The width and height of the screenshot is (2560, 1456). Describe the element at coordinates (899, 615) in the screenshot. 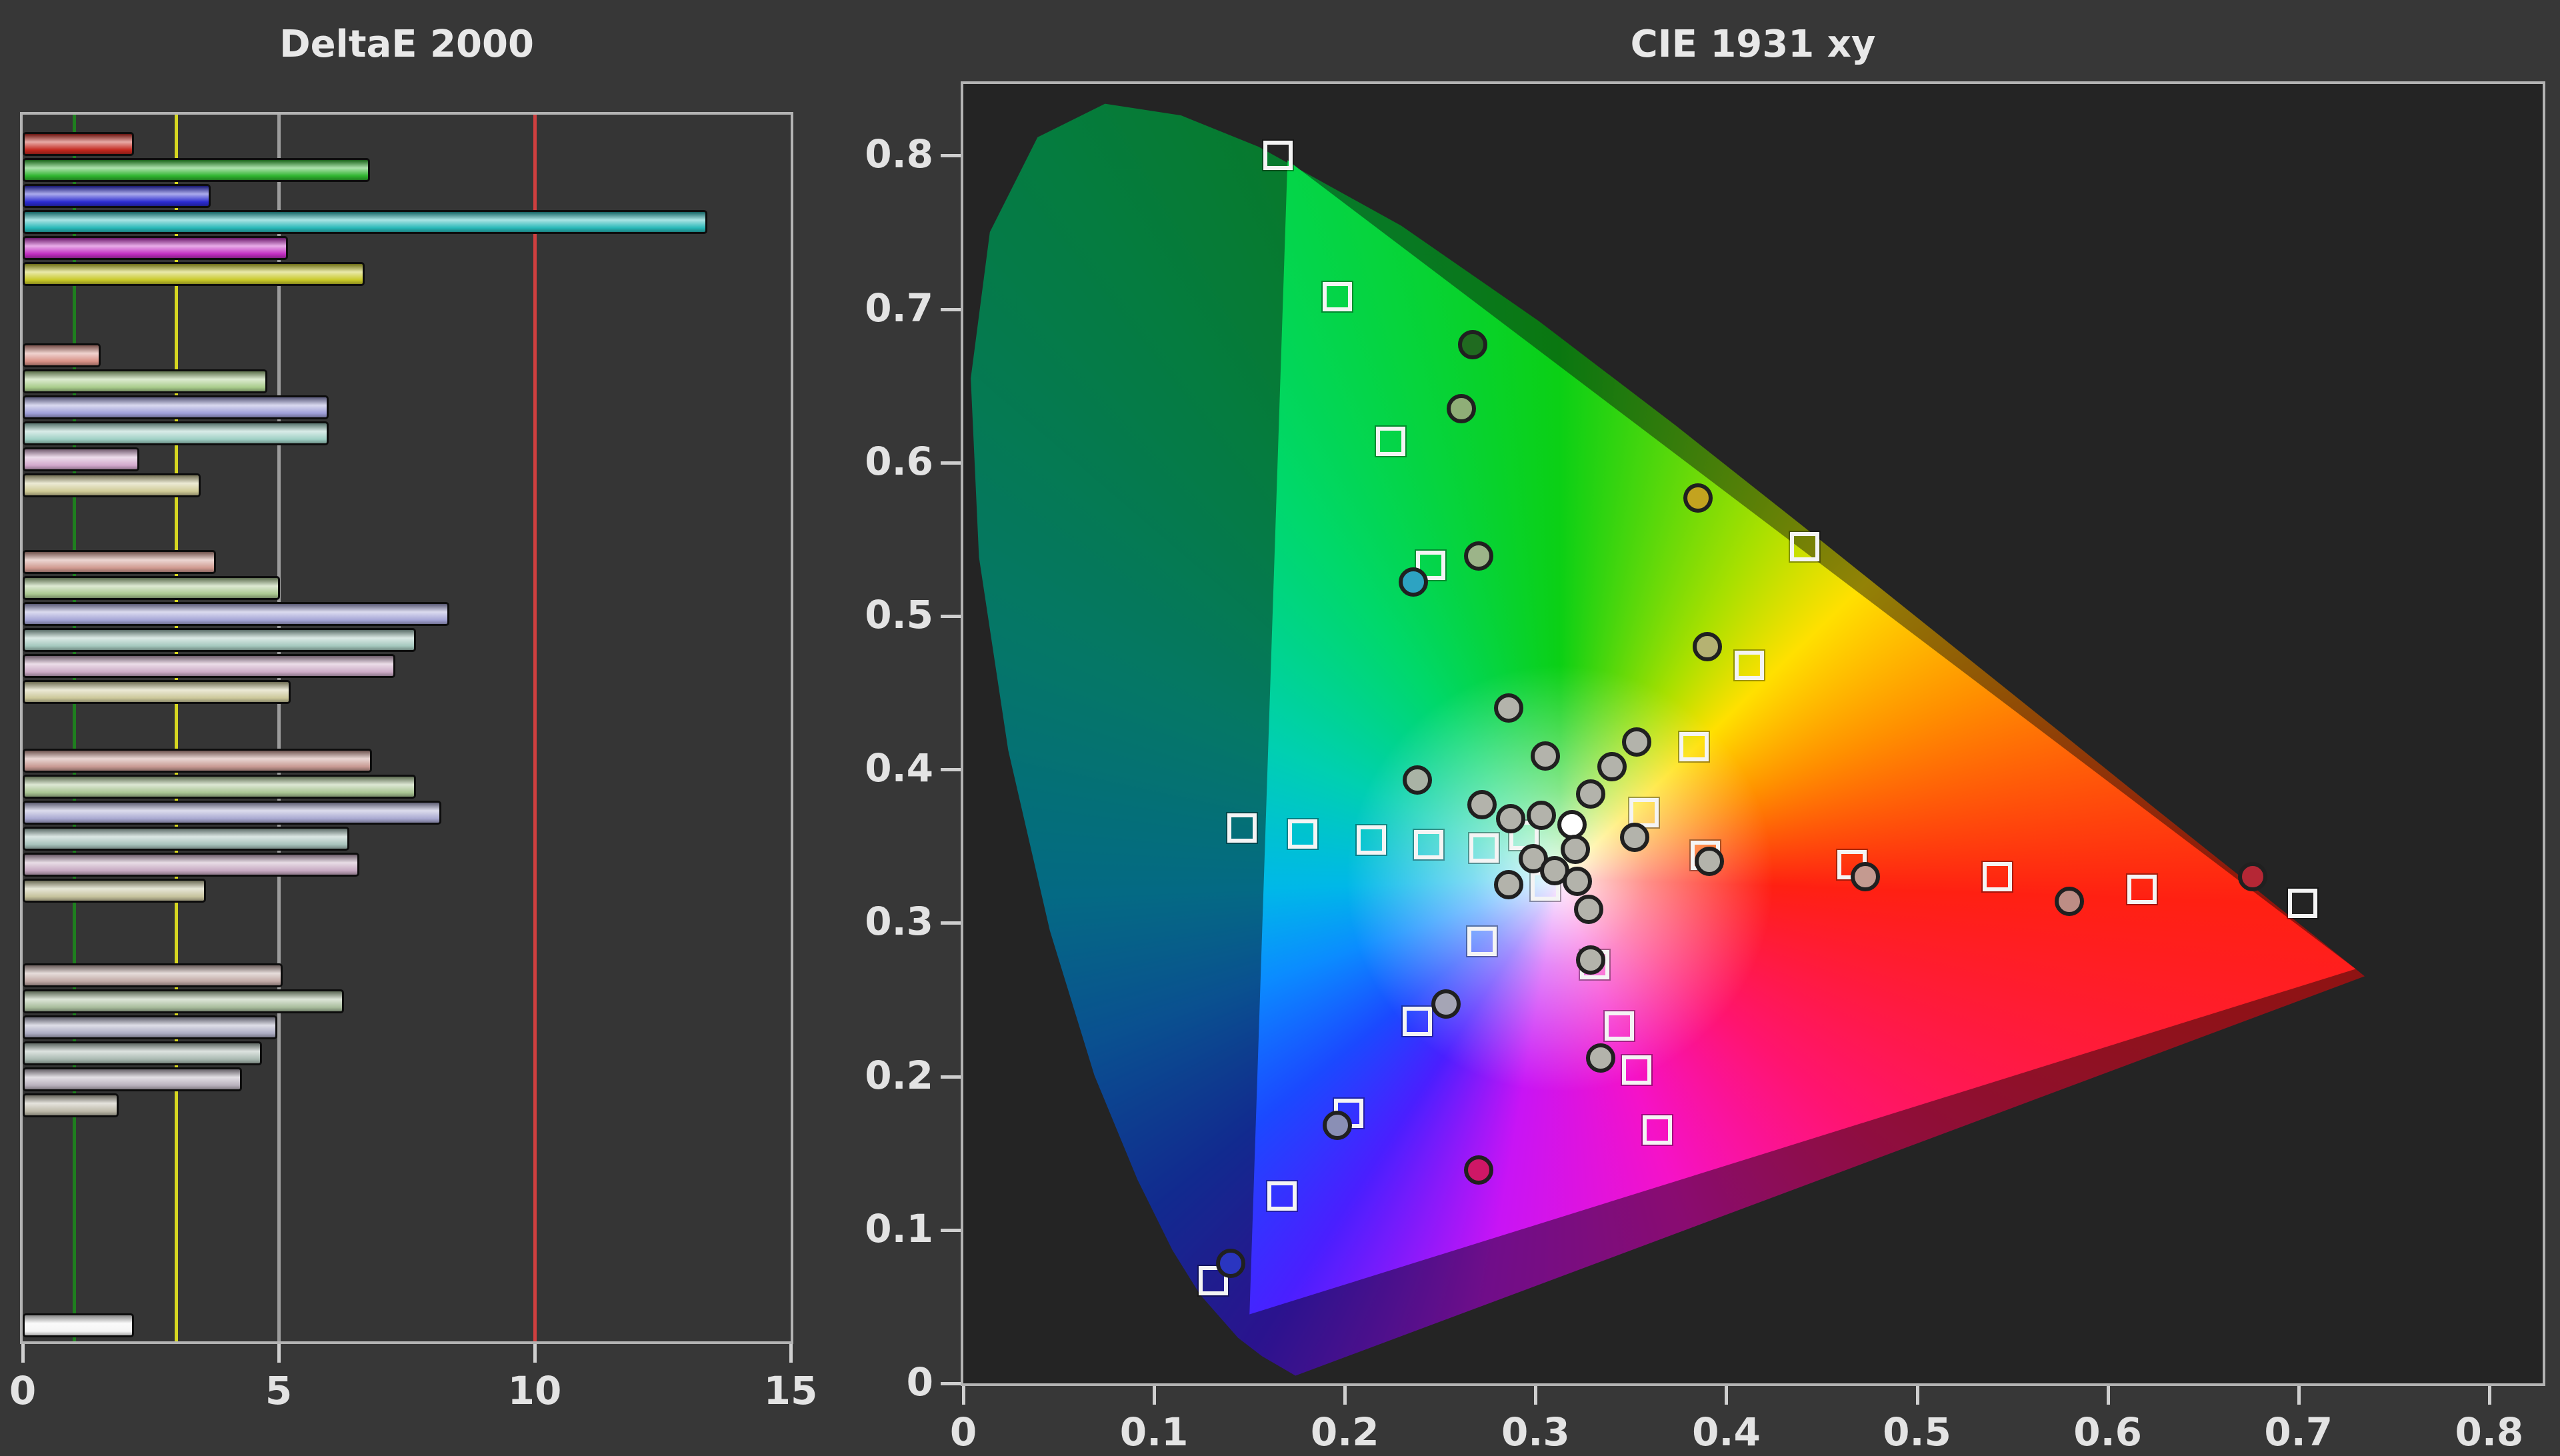

I see `cie-y-tick-label: 0.5` at that location.